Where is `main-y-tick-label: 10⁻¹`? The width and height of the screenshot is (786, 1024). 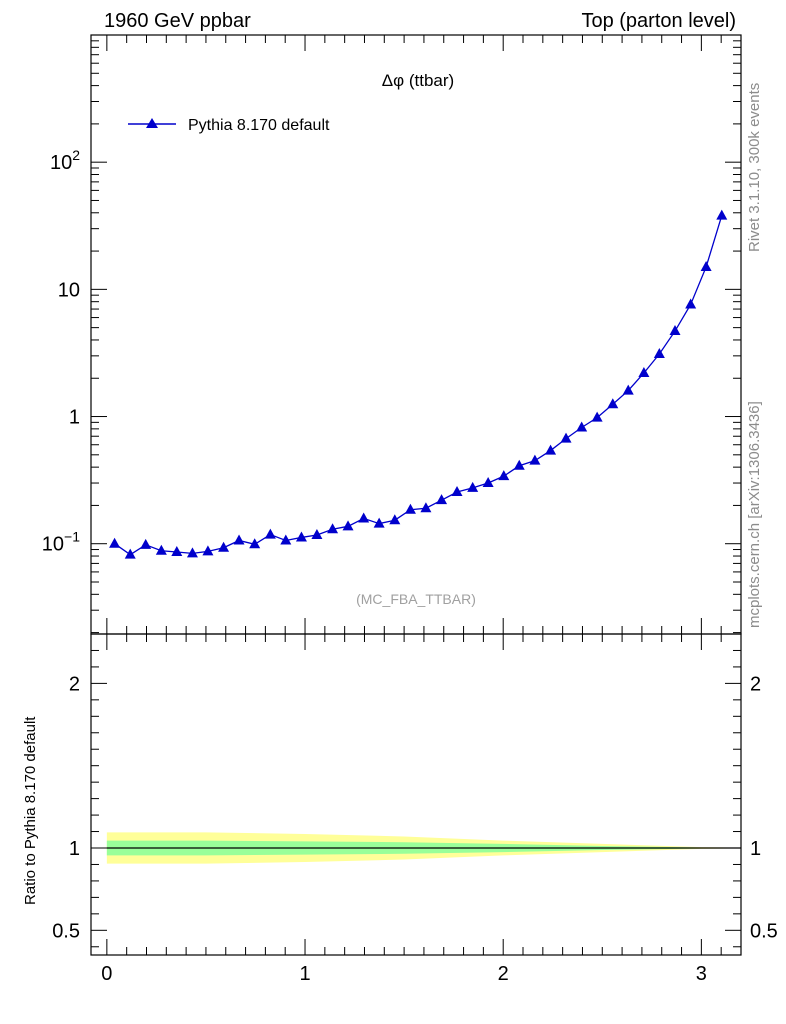 main-y-tick-label: 10⁻¹ is located at coordinates (61, 542).